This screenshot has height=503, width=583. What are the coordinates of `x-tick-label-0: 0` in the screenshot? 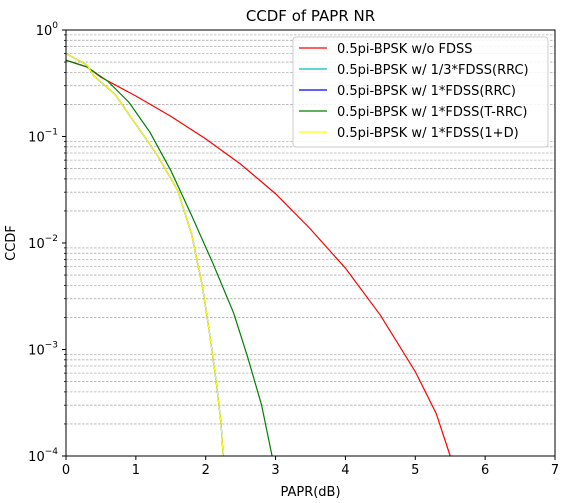 It's located at (66, 470).